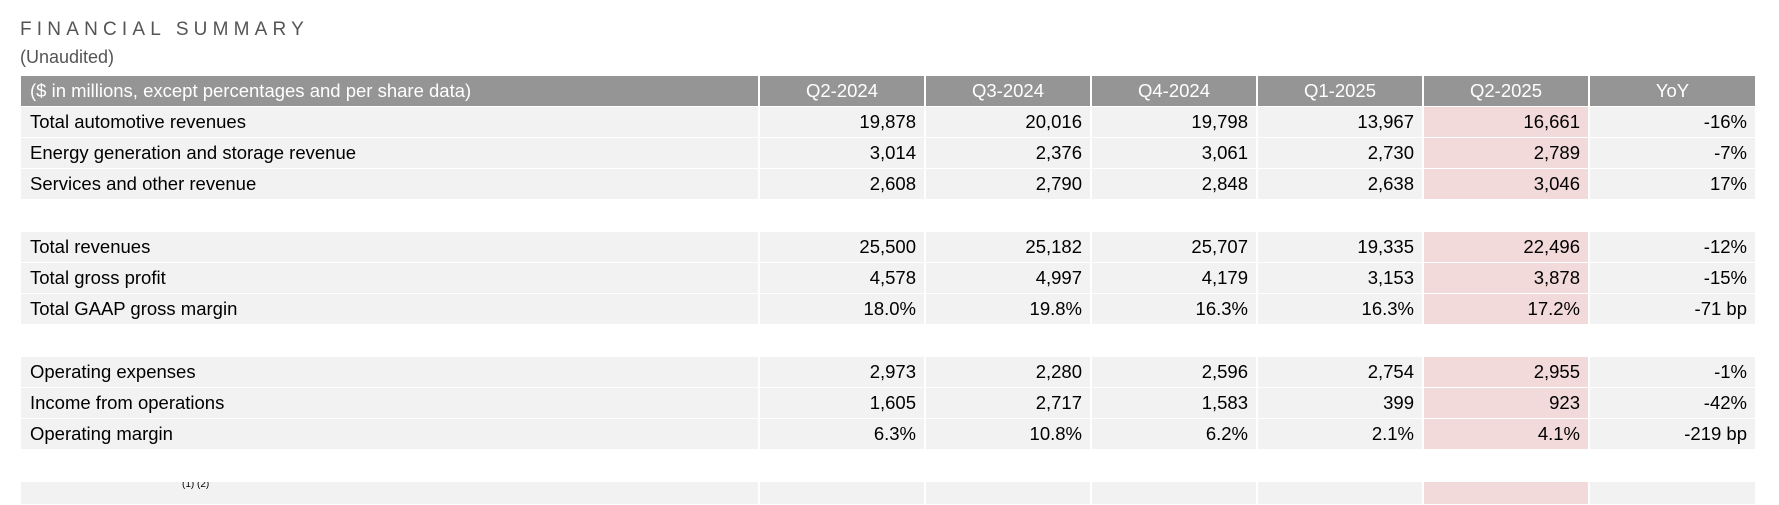  I want to click on col-header-q3-2024: Q3-2024, so click(1008, 91).